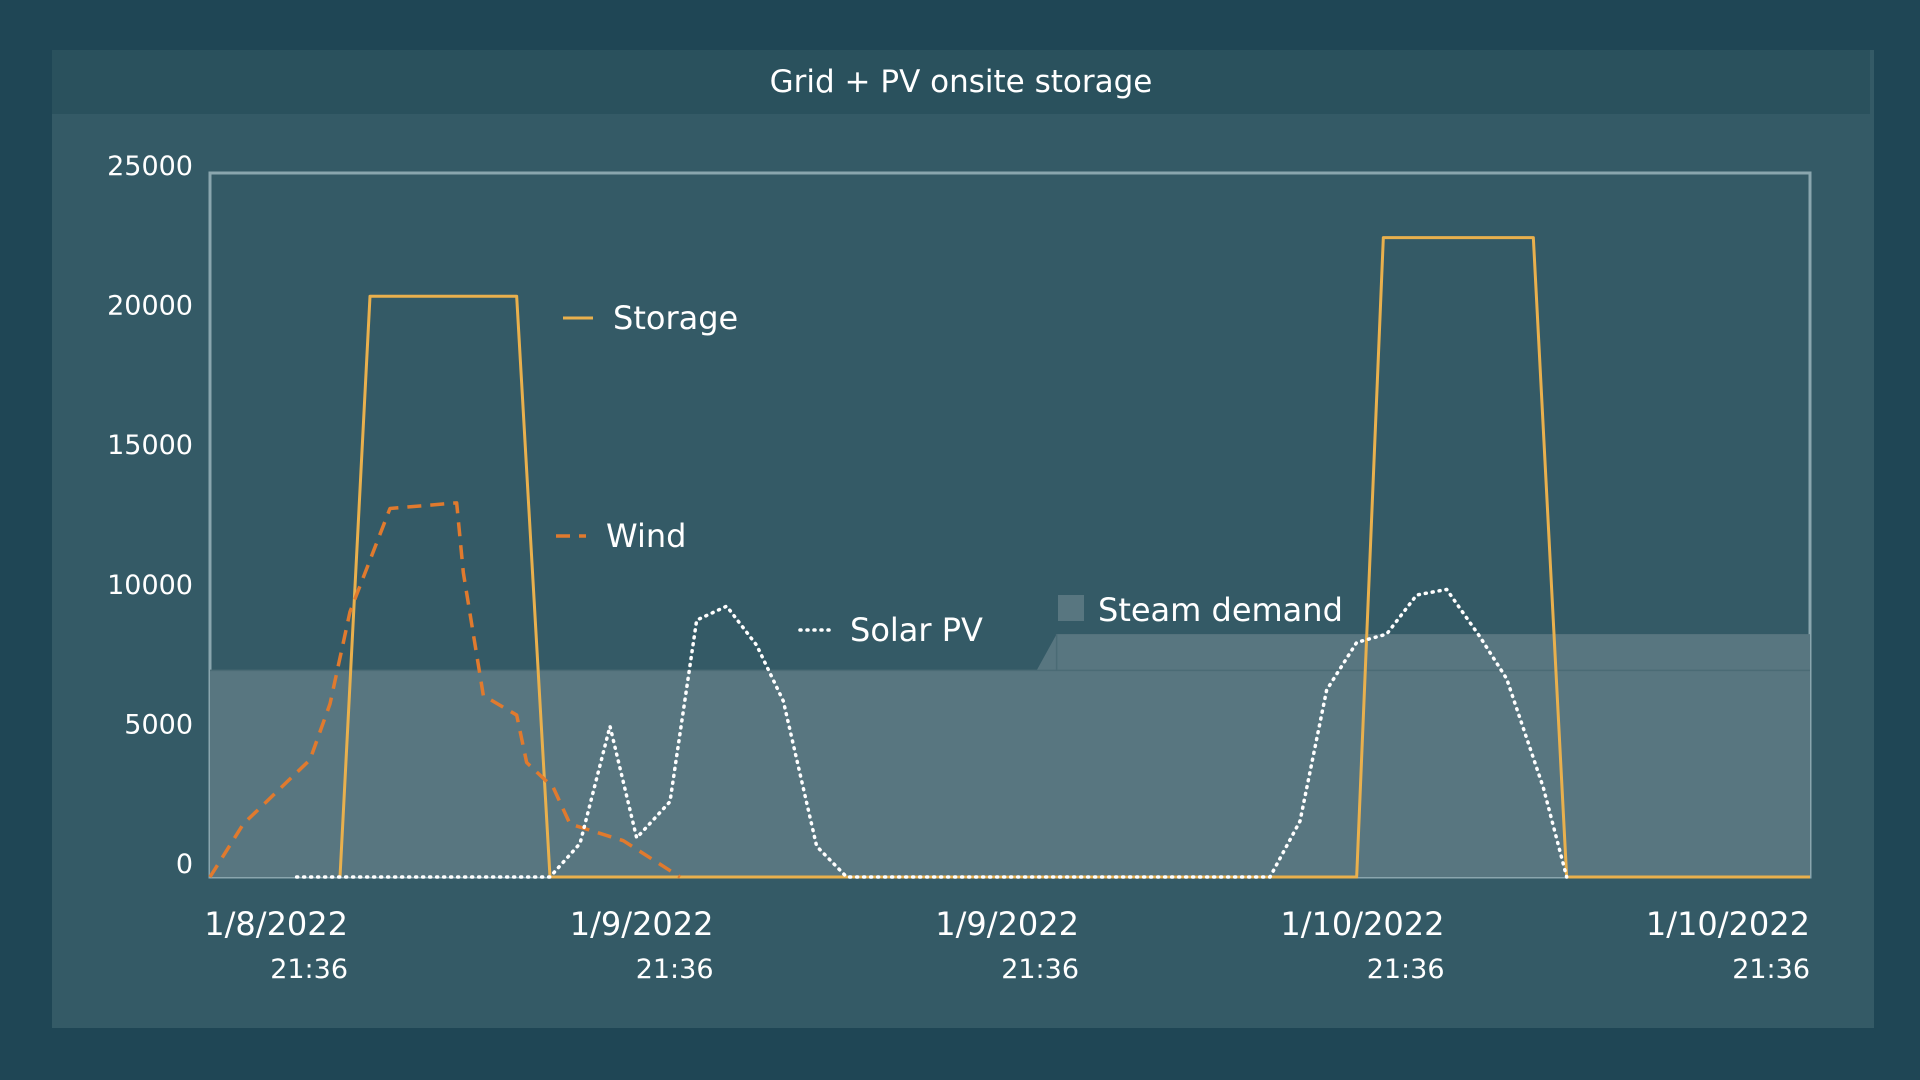 This screenshot has width=1920, height=1080. I want to click on y-tick-label: 0, so click(184, 864).